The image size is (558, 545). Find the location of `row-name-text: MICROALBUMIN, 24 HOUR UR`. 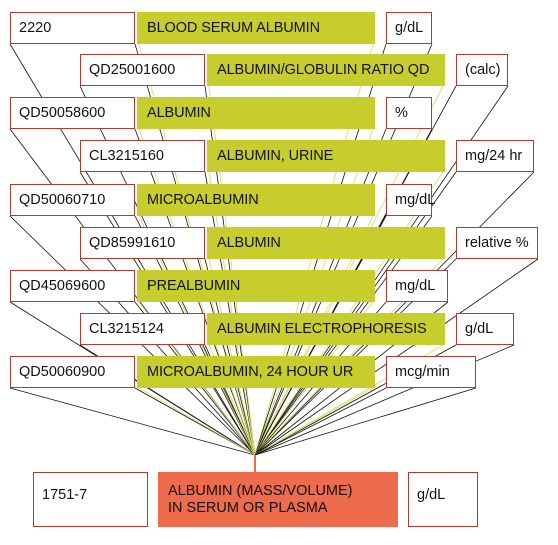

row-name-text: MICROALBUMIN, 24 HOUR UR is located at coordinates (250, 372).